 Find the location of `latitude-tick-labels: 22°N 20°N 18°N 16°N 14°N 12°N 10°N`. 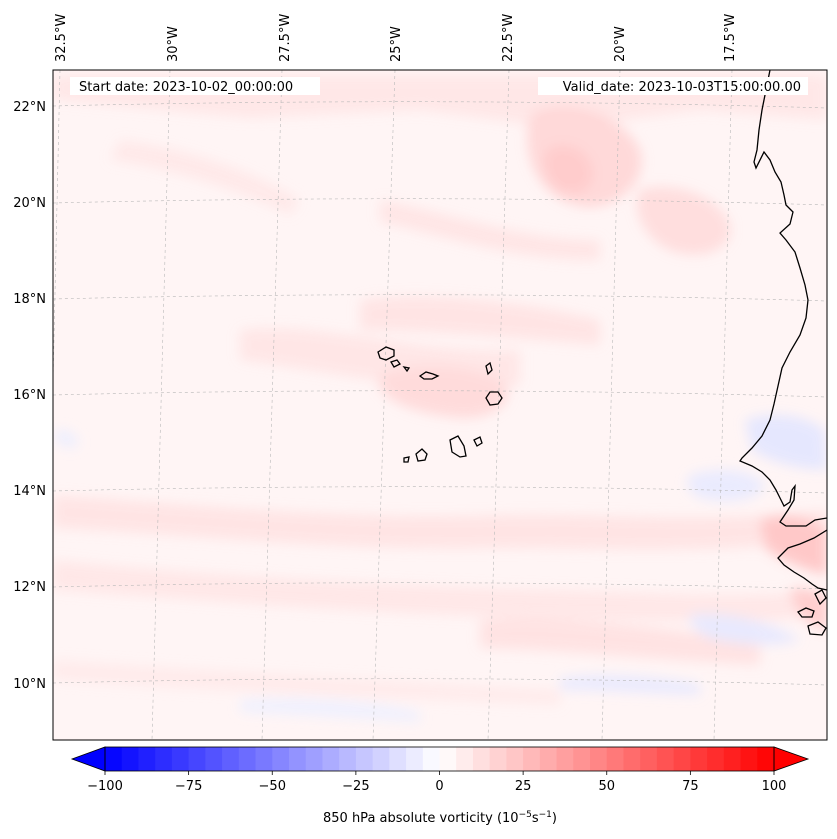

latitude-tick-labels: 22°N 20°N 18°N 16°N 14°N 12°N 10°N is located at coordinates (29, 396).